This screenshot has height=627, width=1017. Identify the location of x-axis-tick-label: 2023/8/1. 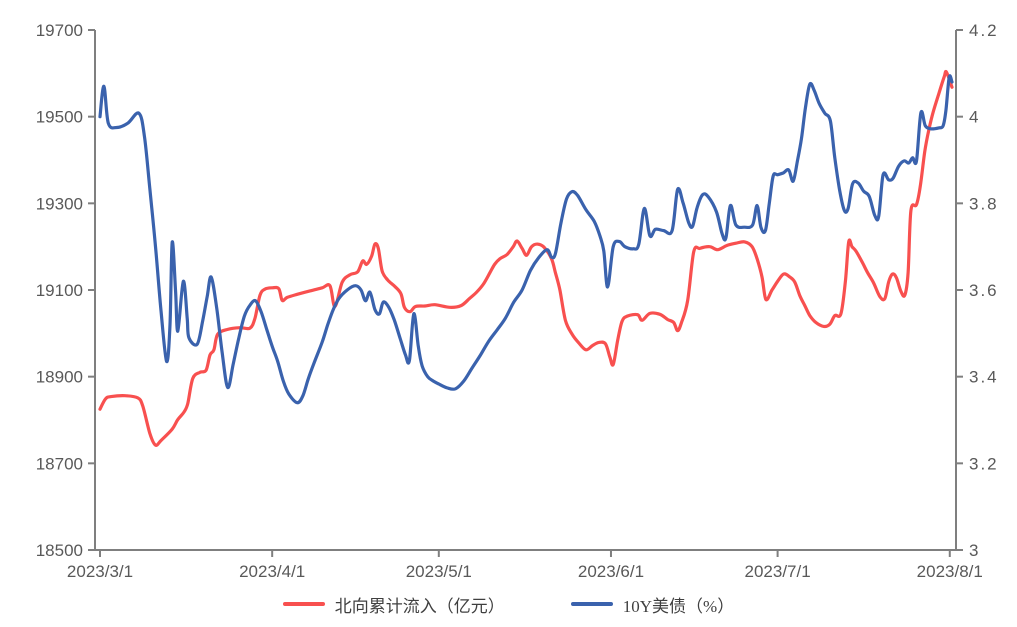
(950, 571).